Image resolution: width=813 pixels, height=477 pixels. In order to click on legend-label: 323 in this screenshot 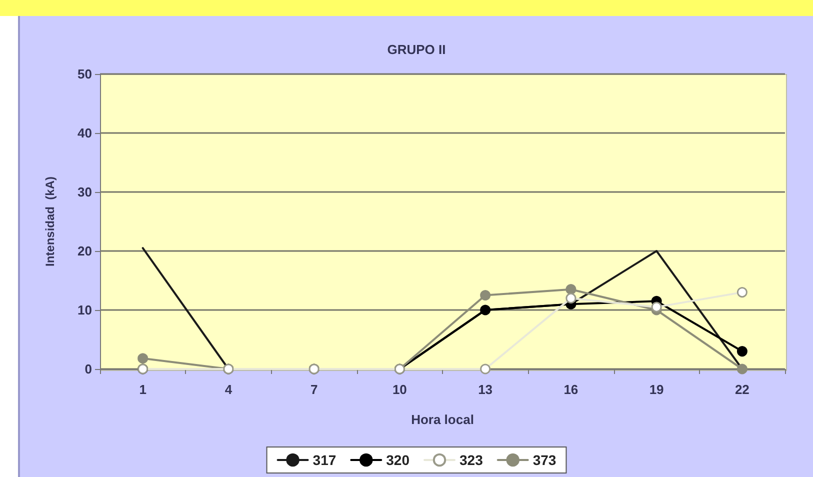, I will do `click(472, 460)`.